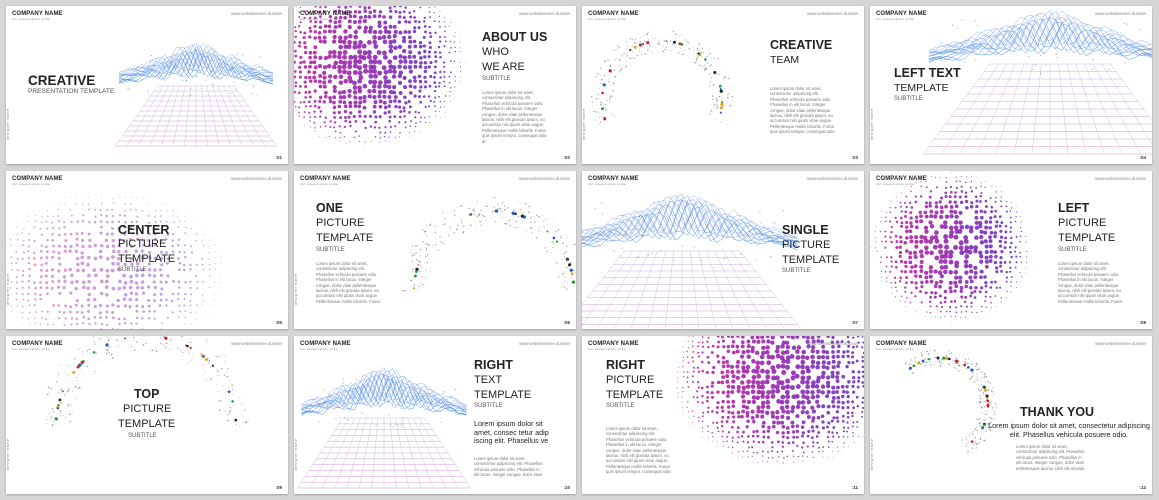 The width and height of the screenshot is (1159, 500). What do you see at coordinates (144, 230) in the screenshot?
I see `slide-title-line-1: CENTER` at bounding box center [144, 230].